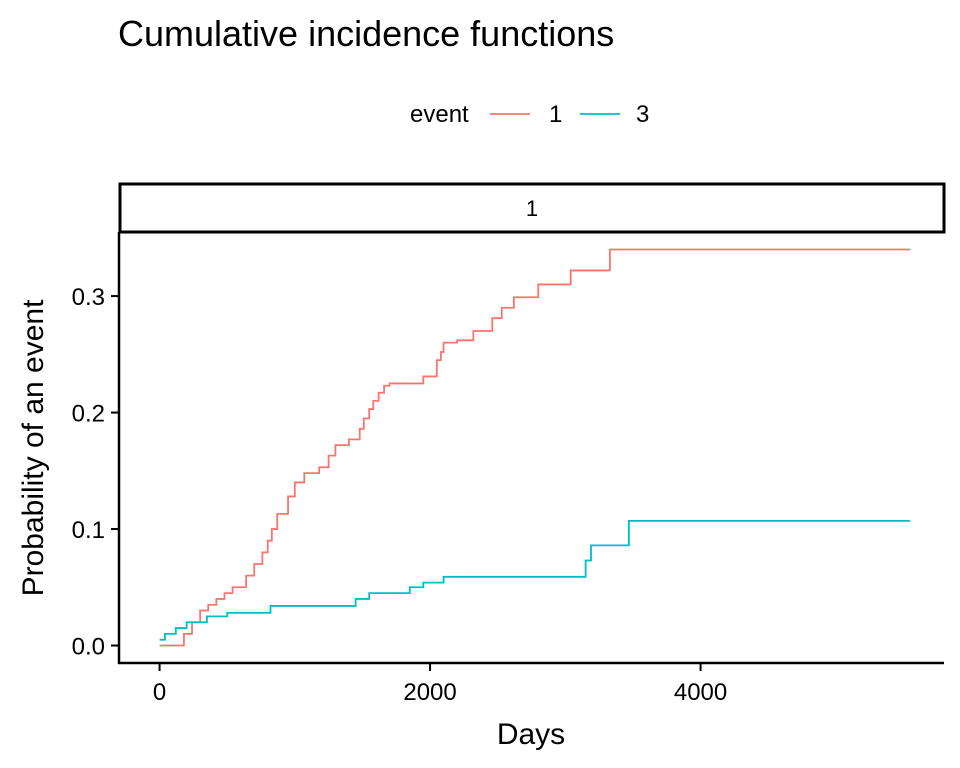 The height and width of the screenshot is (768, 960). I want to click on legend: event 1 3, so click(529, 114).